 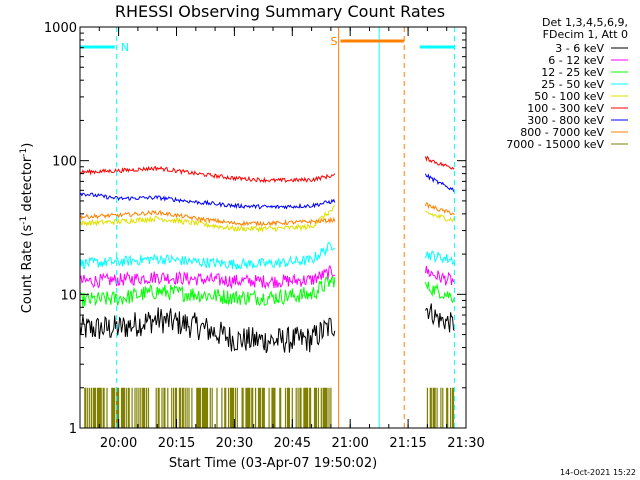 I want to click on y-tick-label: 1000, so click(x=60, y=28).